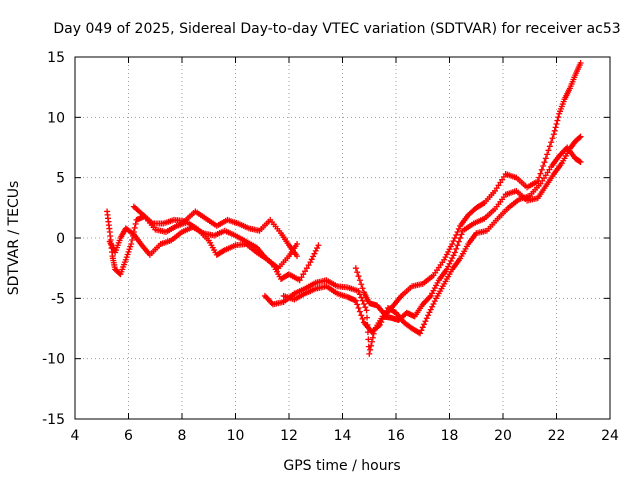 This screenshot has height=480, width=640. What do you see at coordinates (60, 179) in the screenshot?
I see `y-tick-label: 5` at bounding box center [60, 179].